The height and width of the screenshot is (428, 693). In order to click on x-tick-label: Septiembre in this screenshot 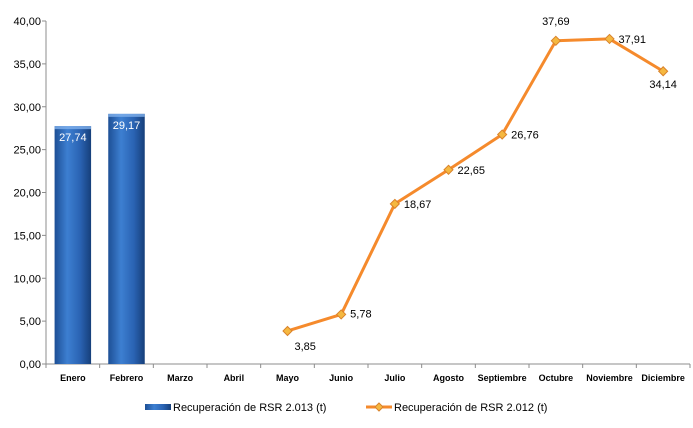, I will do `click(502, 378)`.